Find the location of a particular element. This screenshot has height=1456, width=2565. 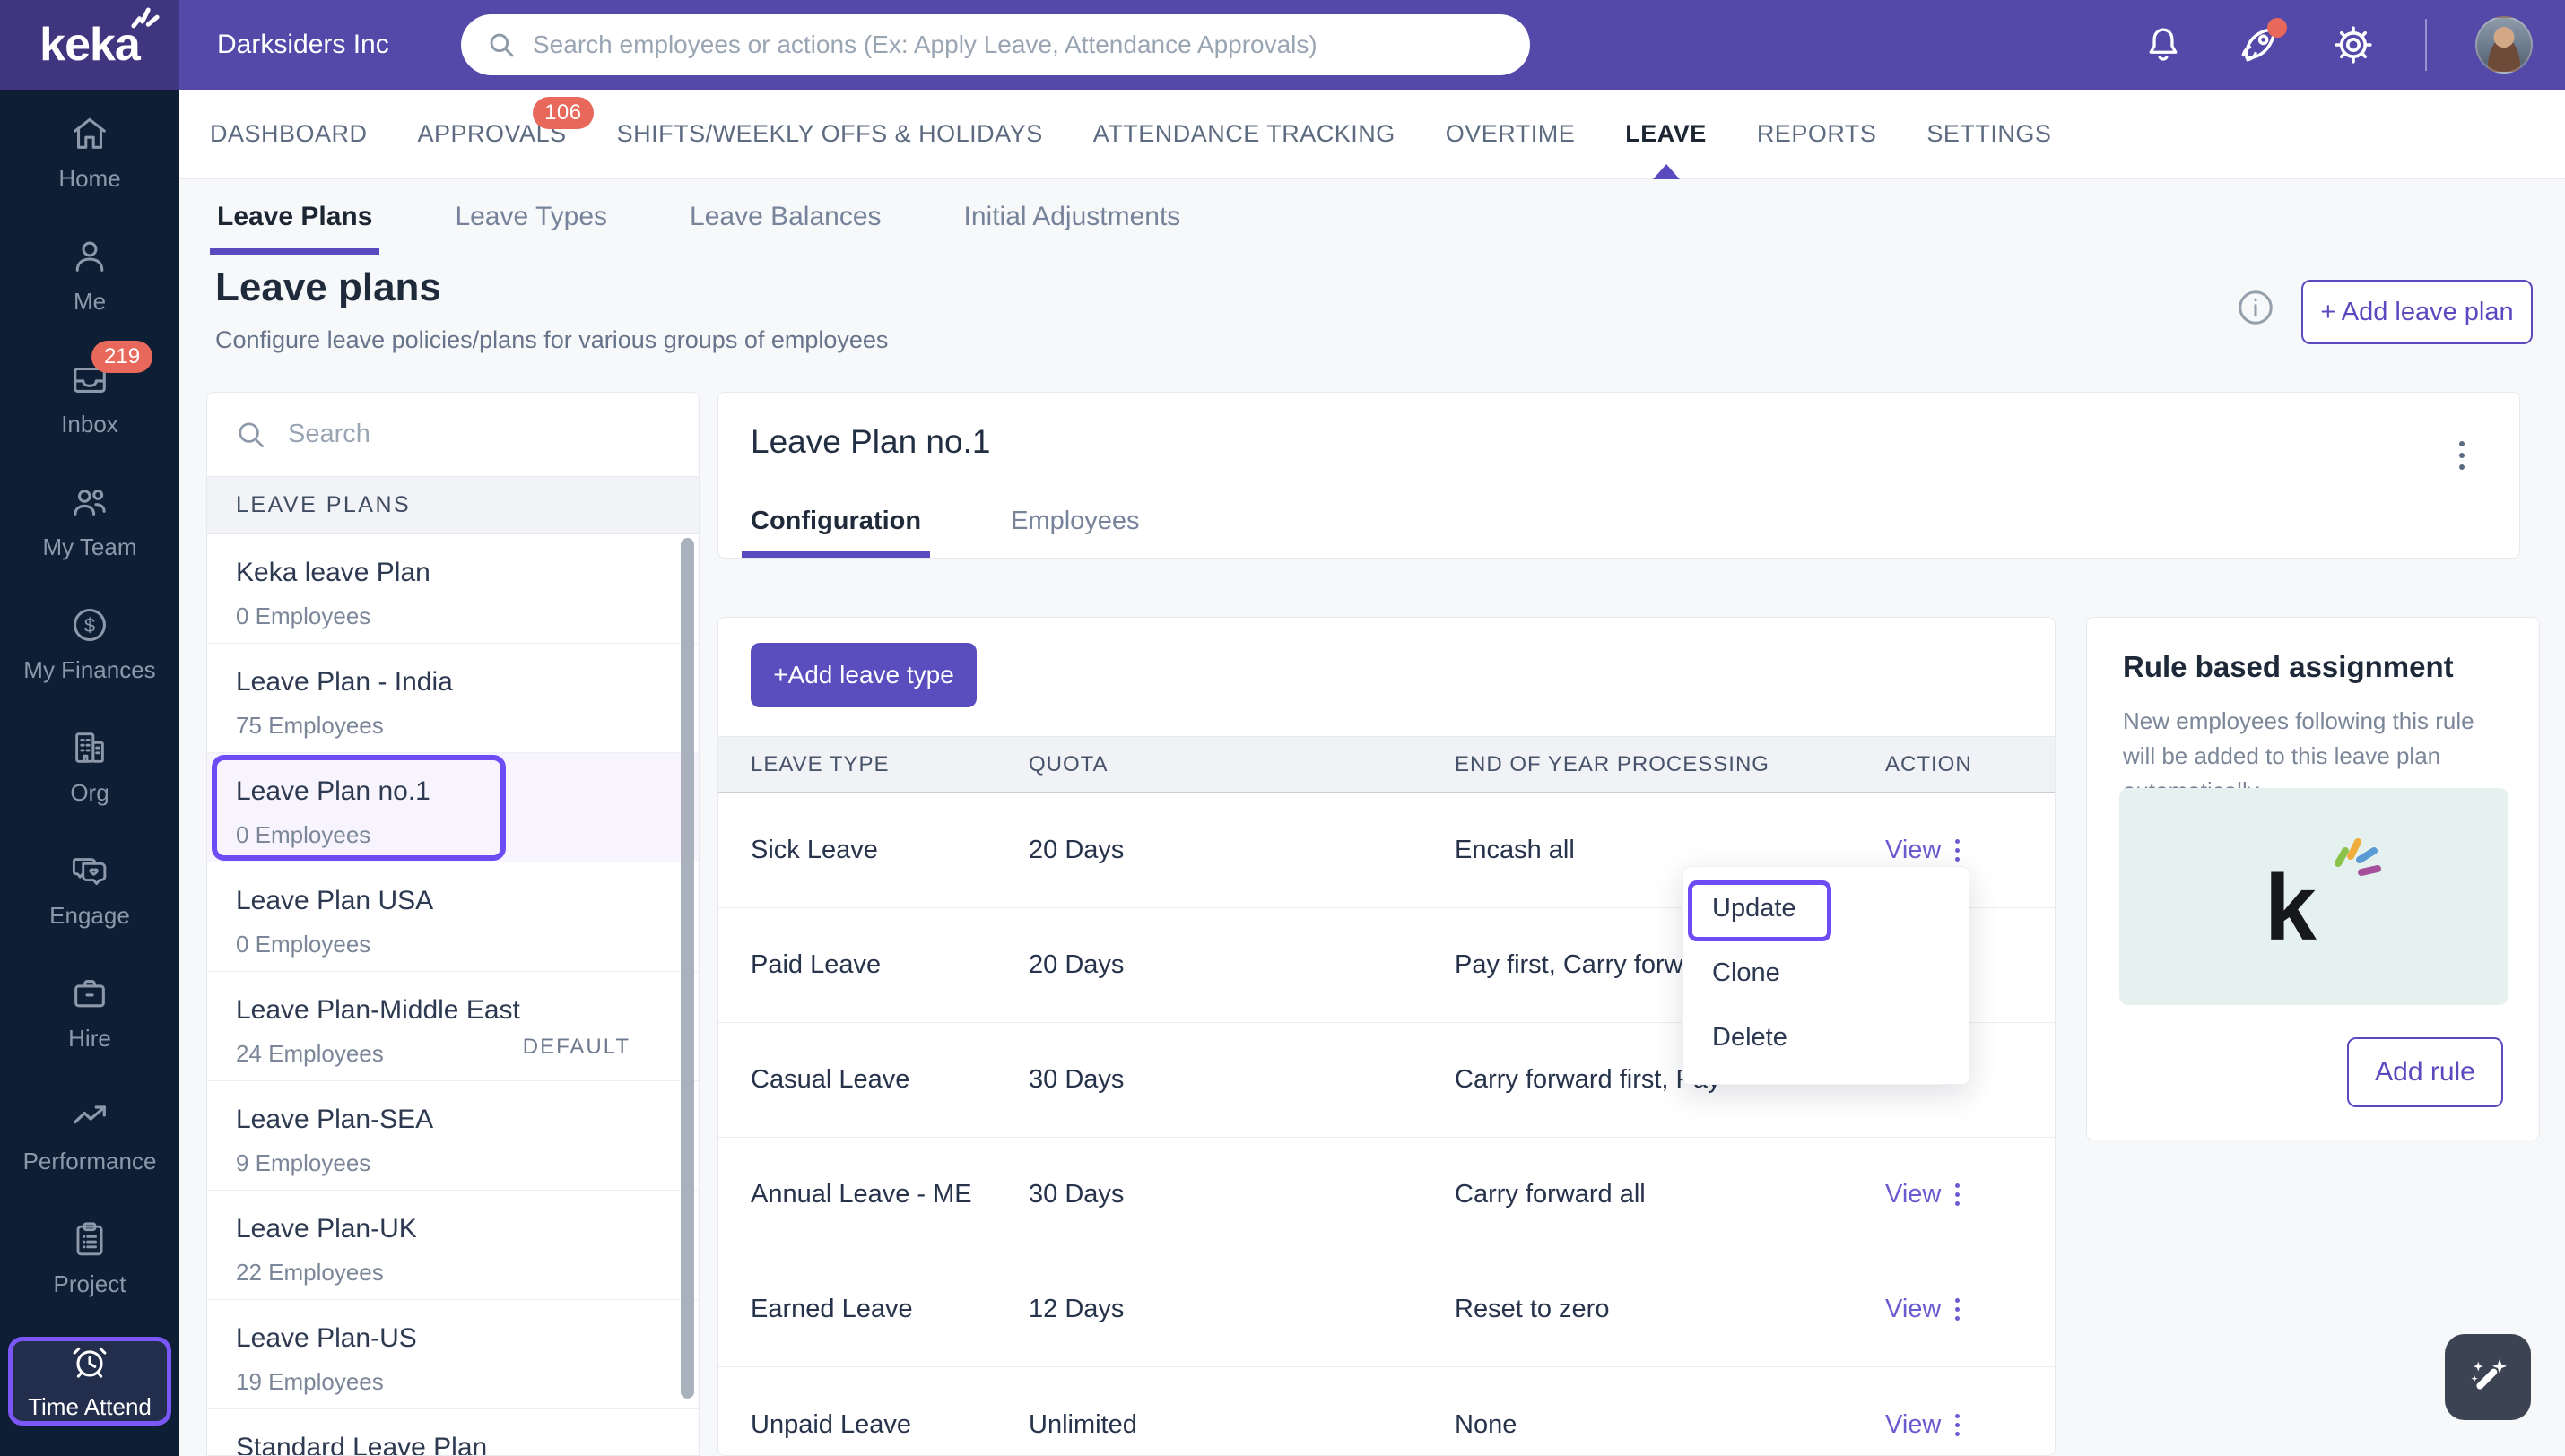

list-item-plan: Leave Plan USA 0 Employees is located at coordinates (453, 917).